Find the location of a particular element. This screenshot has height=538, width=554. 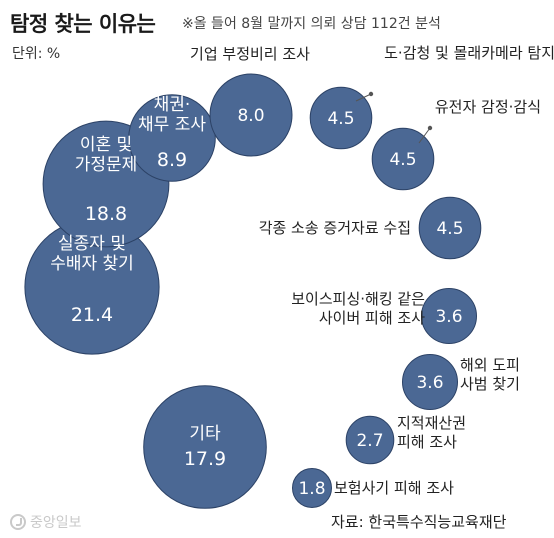

bubble-label: 해외 도피 is located at coordinates (490, 365).